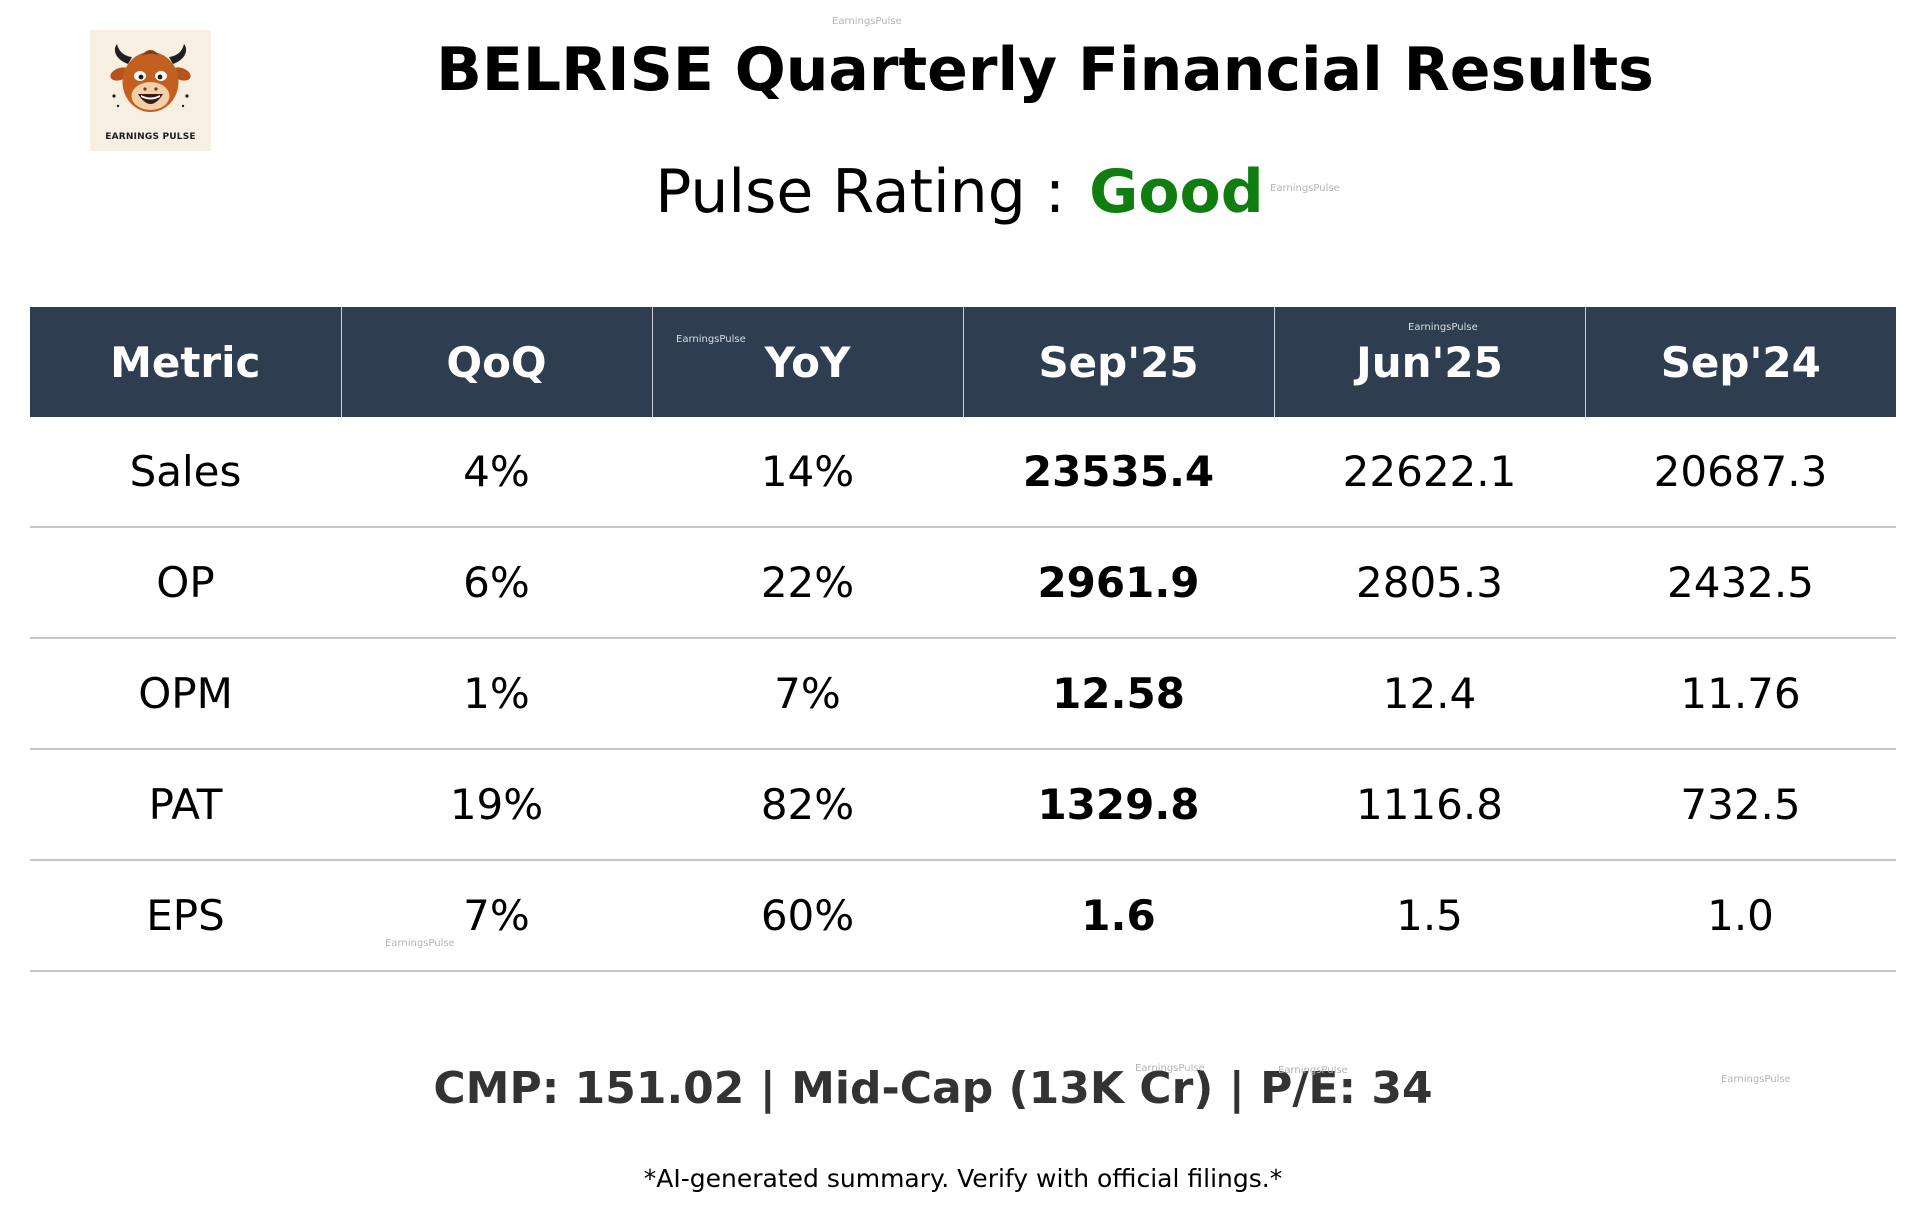 This screenshot has width=1919, height=1220. I want to click on table-row-pat: PAT 19% 82% 1329.8 1116.8 732.5, so click(963, 805).